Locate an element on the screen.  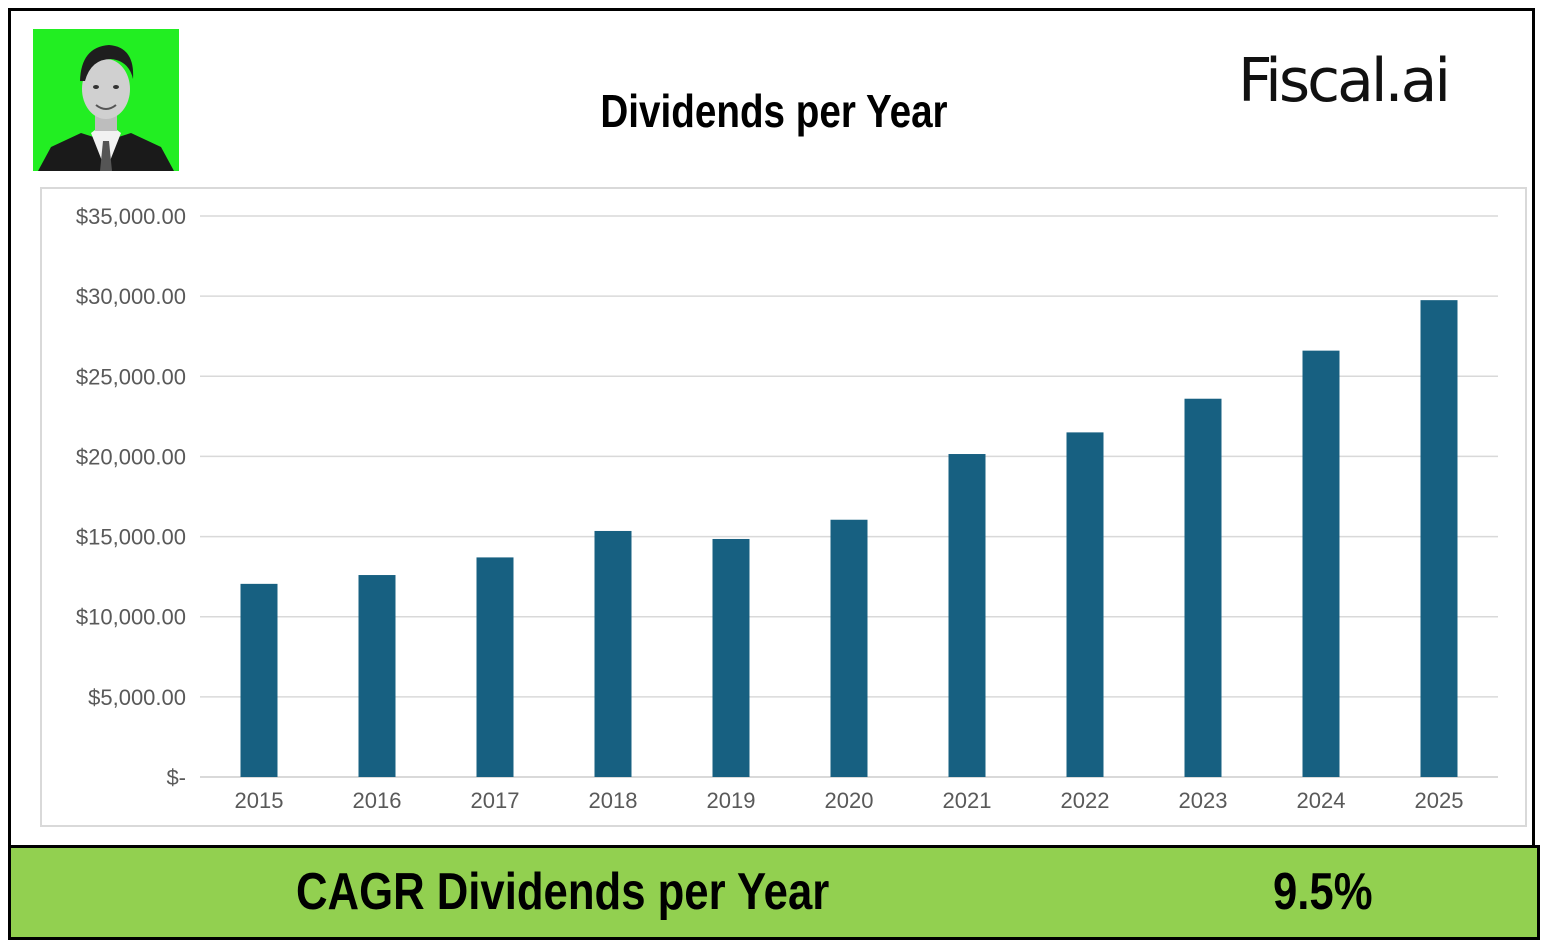
x-tick-label: 2025 is located at coordinates (1439, 800).